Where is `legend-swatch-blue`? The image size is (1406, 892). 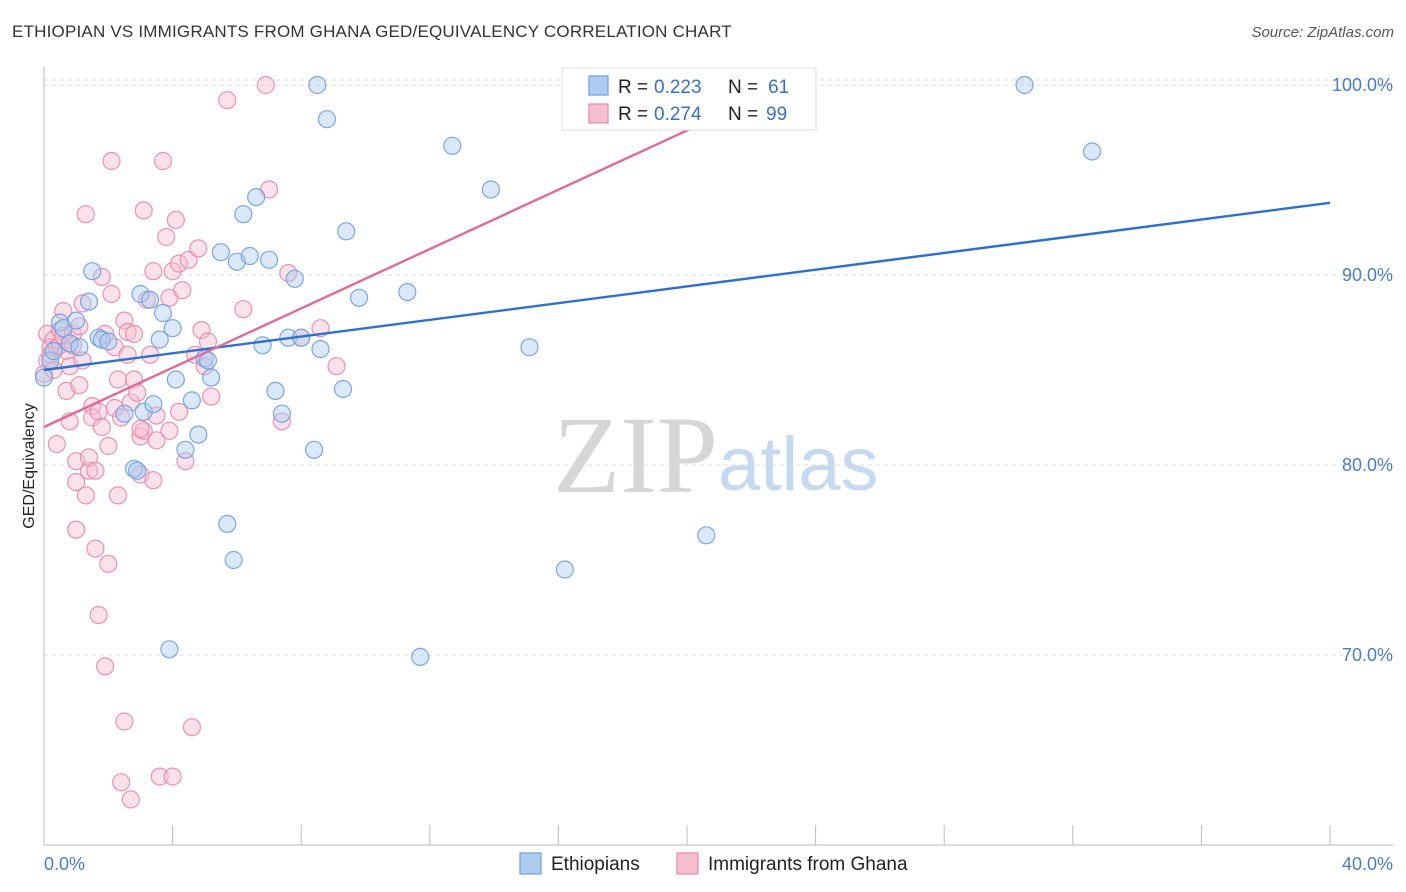 legend-swatch-blue is located at coordinates (598, 85).